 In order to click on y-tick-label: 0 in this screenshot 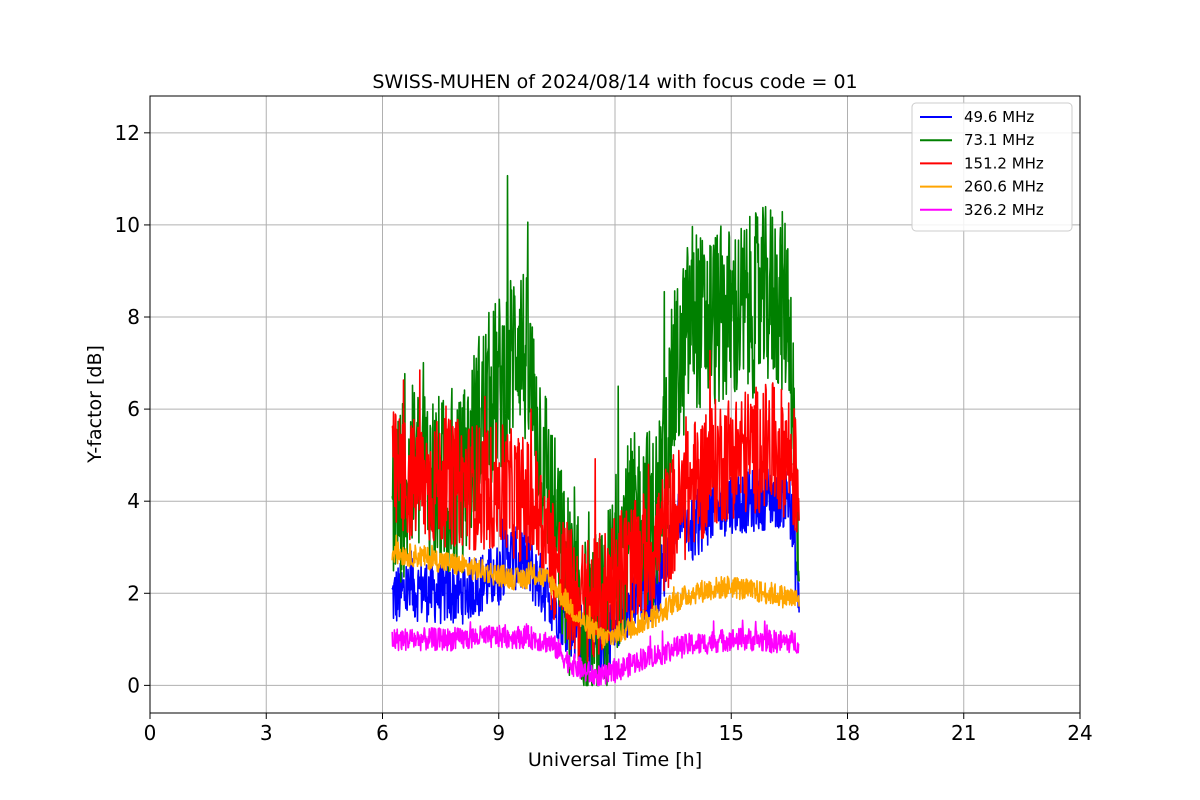, I will do `click(133, 685)`.